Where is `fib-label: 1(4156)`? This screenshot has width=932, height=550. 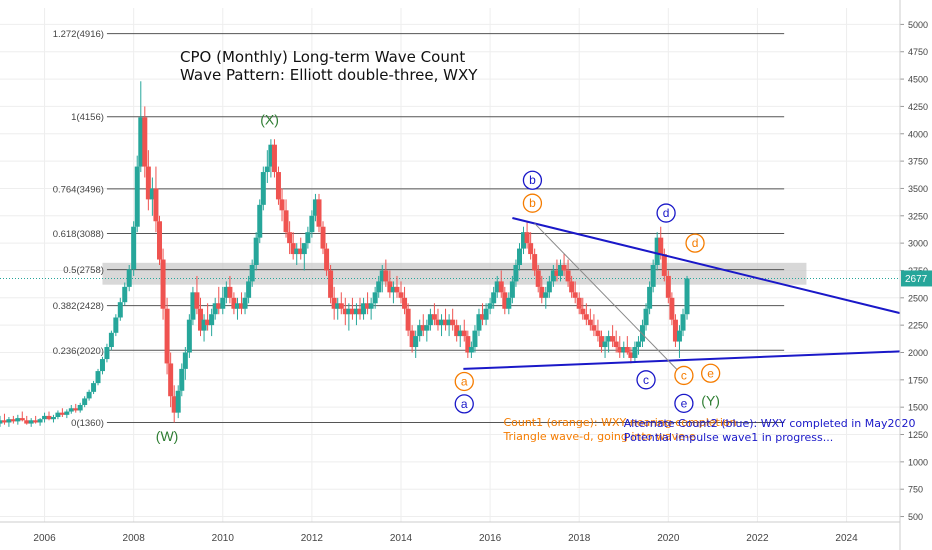 fib-label: 1(4156) is located at coordinates (87, 117).